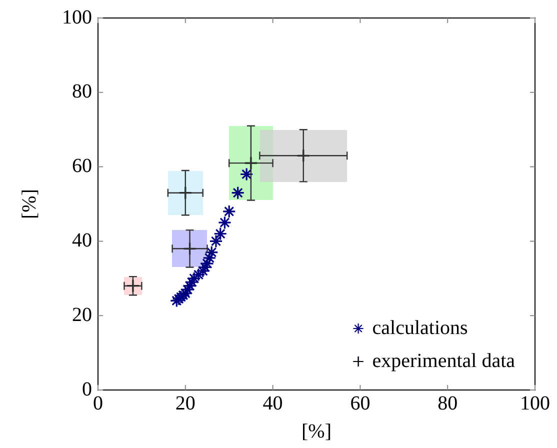  I want to click on legend-label: experimental data, so click(444, 361).